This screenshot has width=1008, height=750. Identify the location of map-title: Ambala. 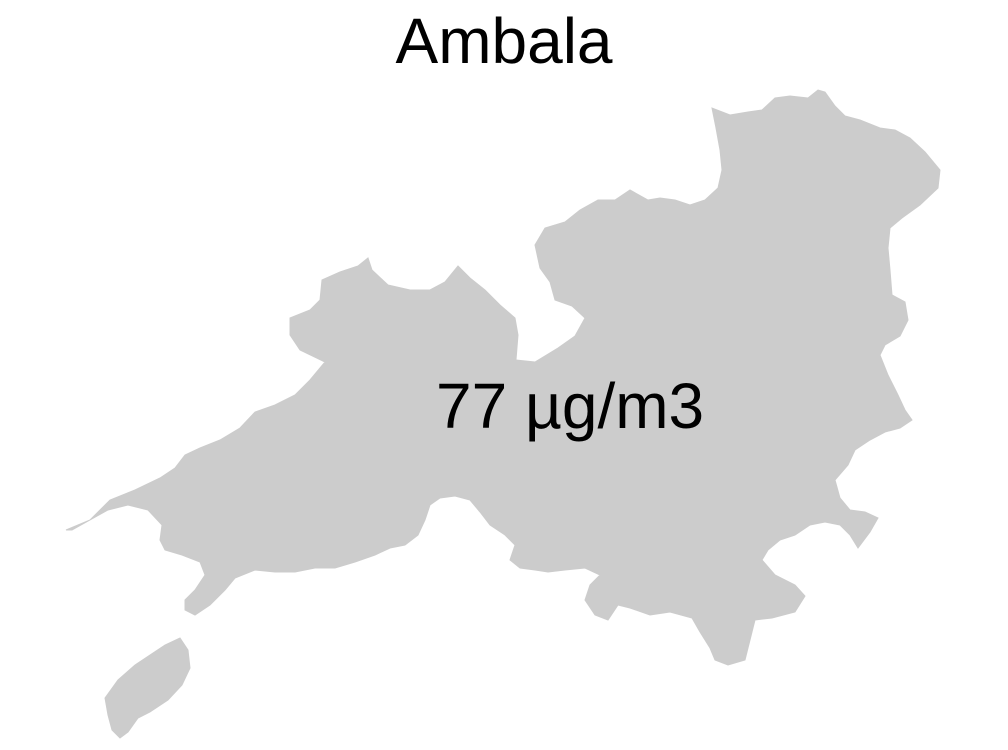
(504, 41).